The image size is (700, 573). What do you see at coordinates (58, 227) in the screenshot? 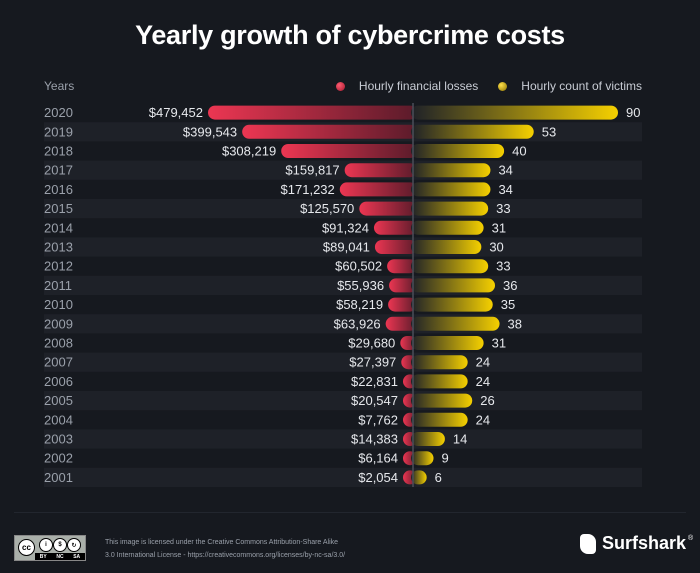
I see `year-label: 2014` at bounding box center [58, 227].